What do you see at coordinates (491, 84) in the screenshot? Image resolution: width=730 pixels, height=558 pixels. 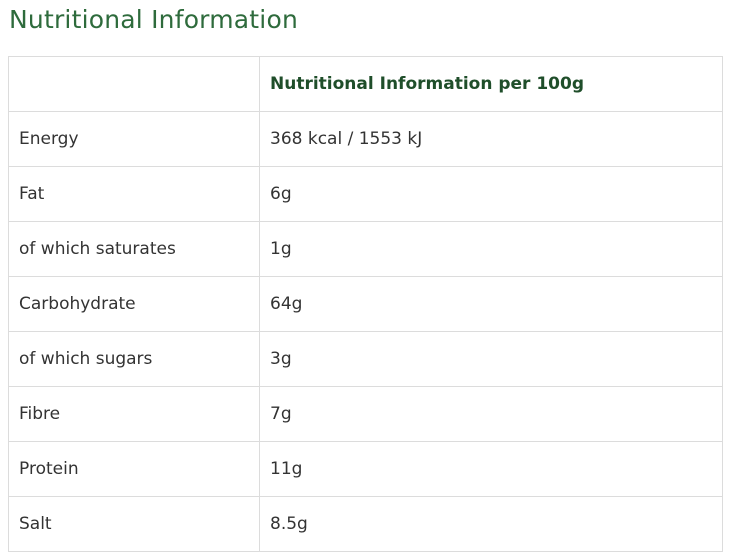 I see `column-header-per-100g: Nutritional Information per 100g` at bounding box center [491, 84].